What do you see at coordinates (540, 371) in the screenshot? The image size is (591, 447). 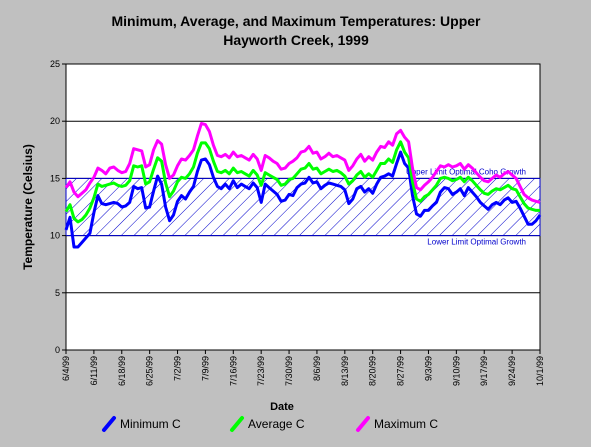 I see `x-tick-label: 10/1/99` at bounding box center [540, 371].